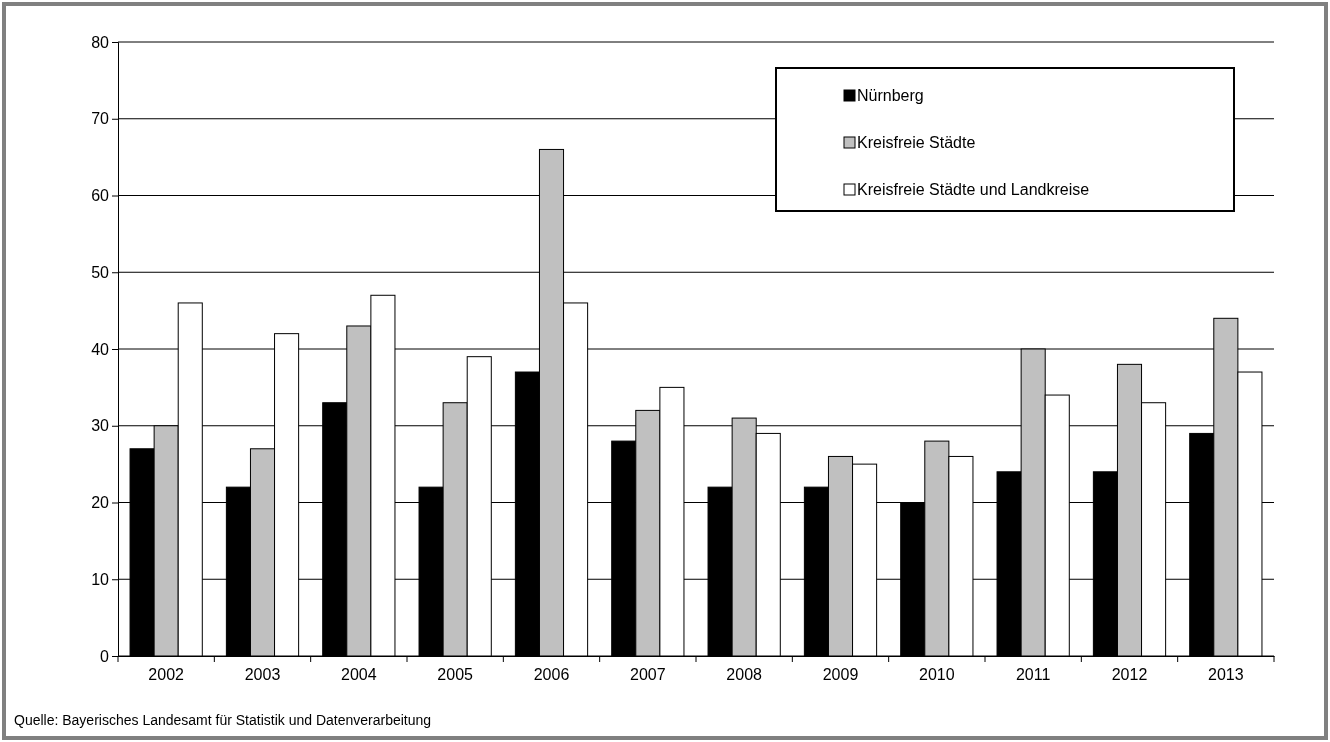 Image resolution: width=1330 pixels, height=742 pixels. Describe the element at coordinates (551, 674) in the screenshot. I see `x-tick-label: 2006` at that location.